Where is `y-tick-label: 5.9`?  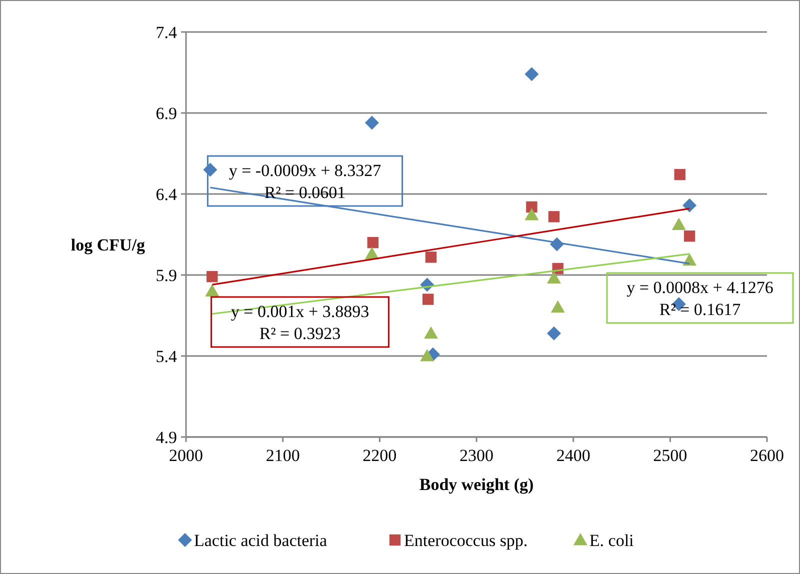
y-tick-label: 5.9 is located at coordinates (166, 275).